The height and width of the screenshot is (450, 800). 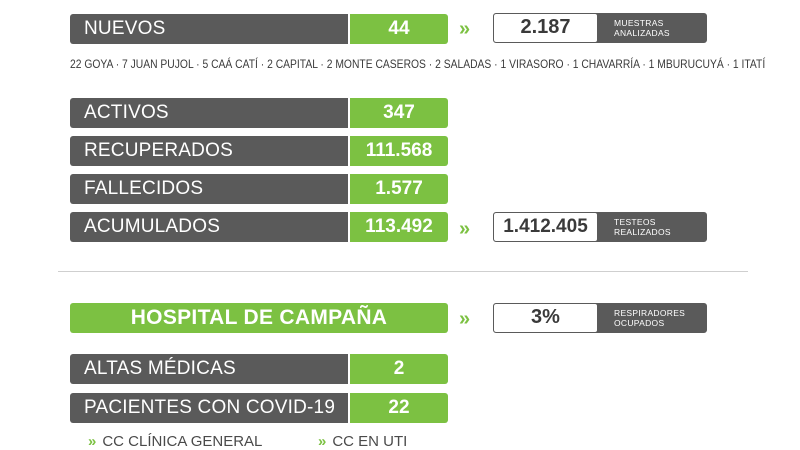 What do you see at coordinates (209, 113) in the screenshot?
I see `activos-label: ACTIVOS` at bounding box center [209, 113].